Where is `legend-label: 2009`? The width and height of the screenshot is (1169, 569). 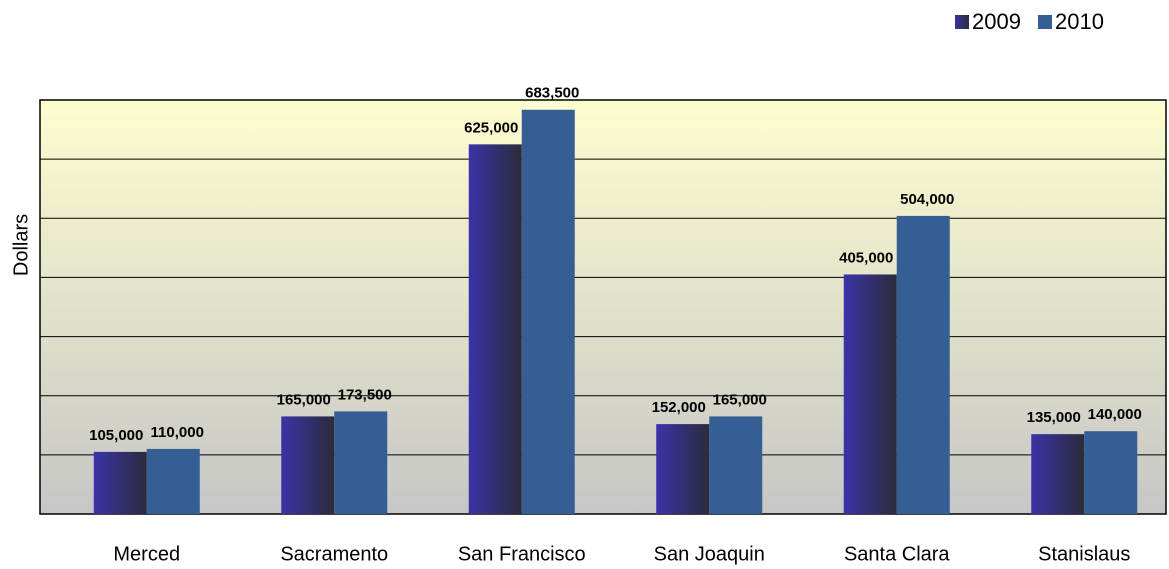
legend-label: 2009 is located at coordinates (996, 21).